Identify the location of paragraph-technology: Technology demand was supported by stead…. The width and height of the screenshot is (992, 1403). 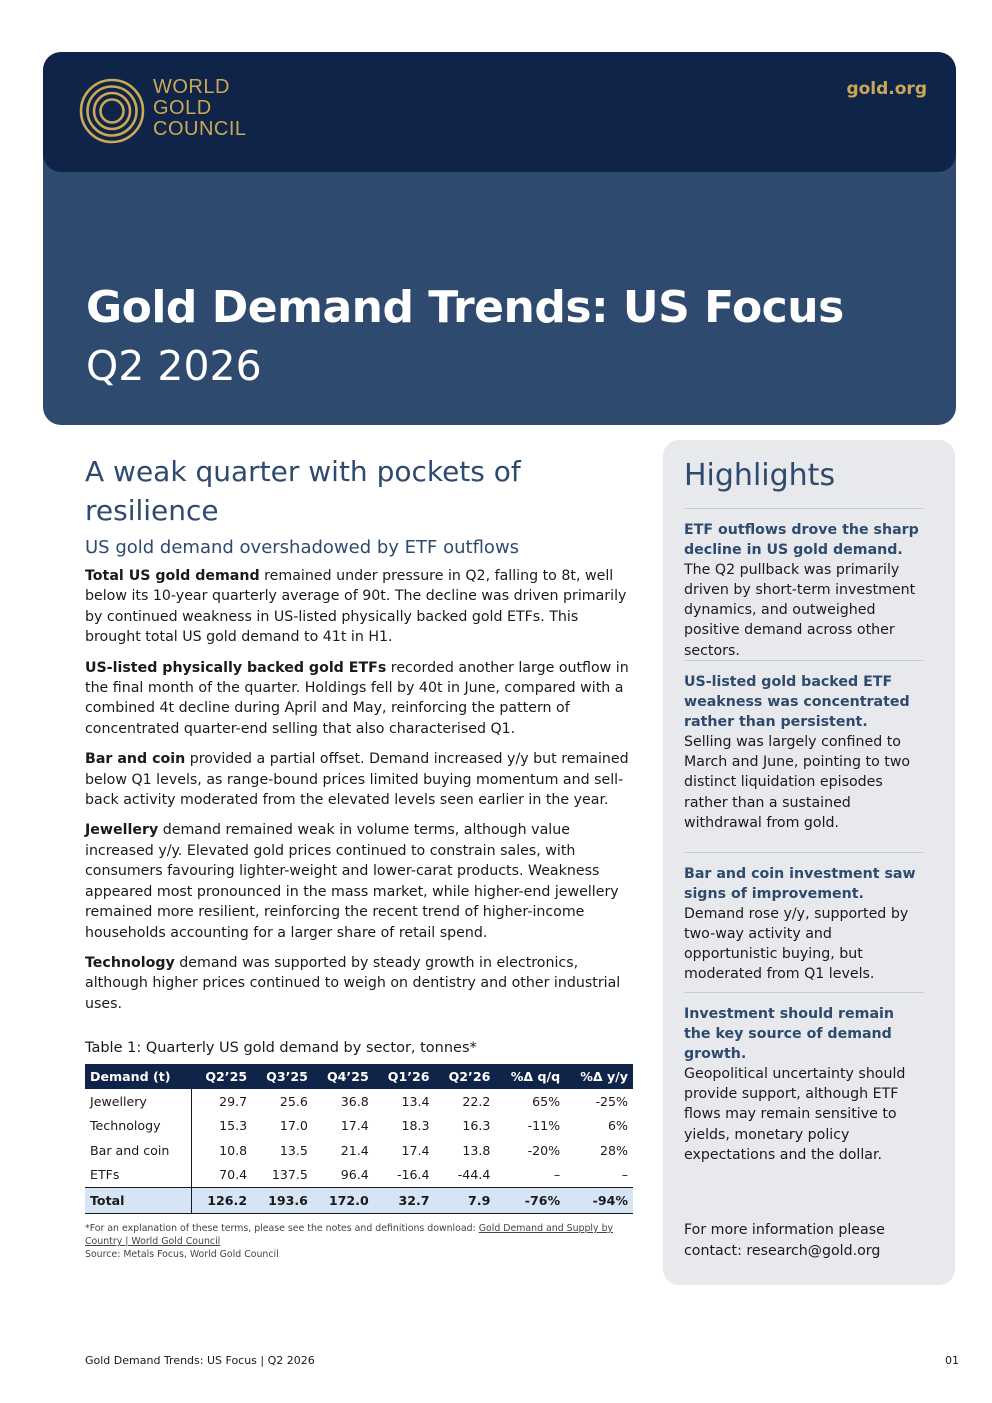
(359, 983).